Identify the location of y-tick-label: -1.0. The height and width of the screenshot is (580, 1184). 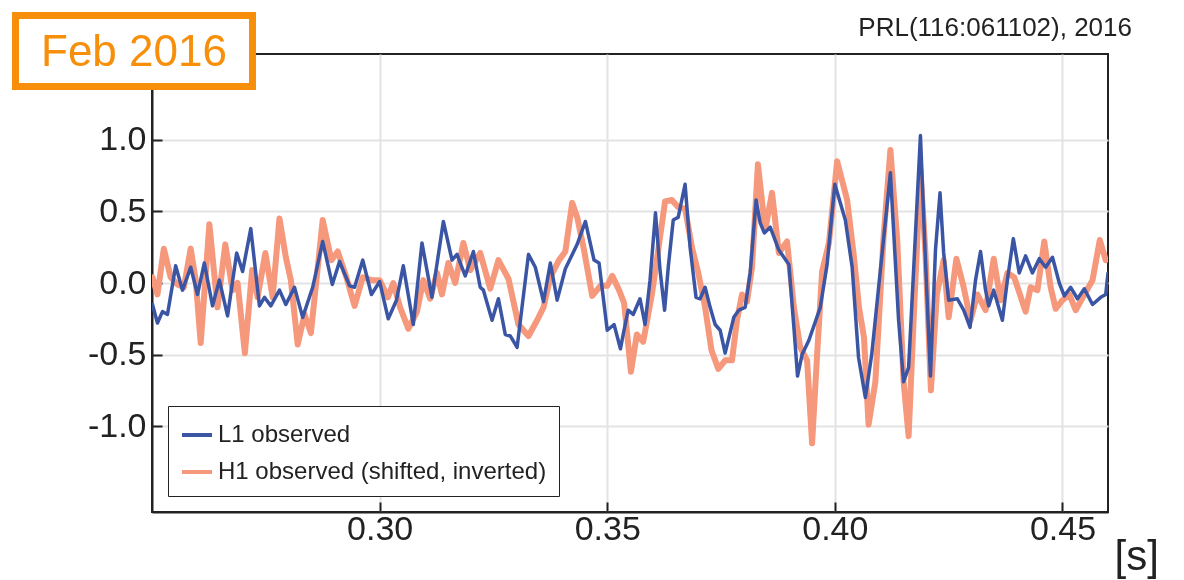
(117, 424).